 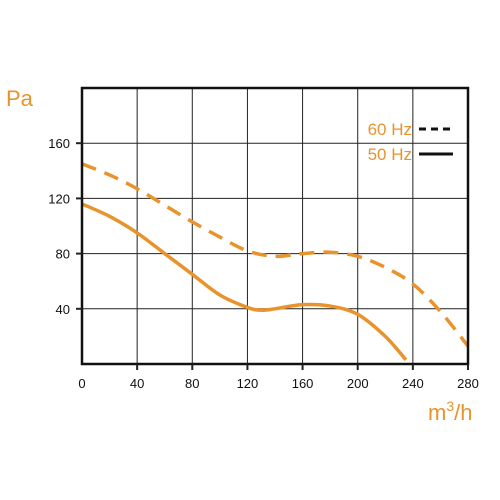 I want to click on legend-label: 50 Hz, so click(x=390, y=154).